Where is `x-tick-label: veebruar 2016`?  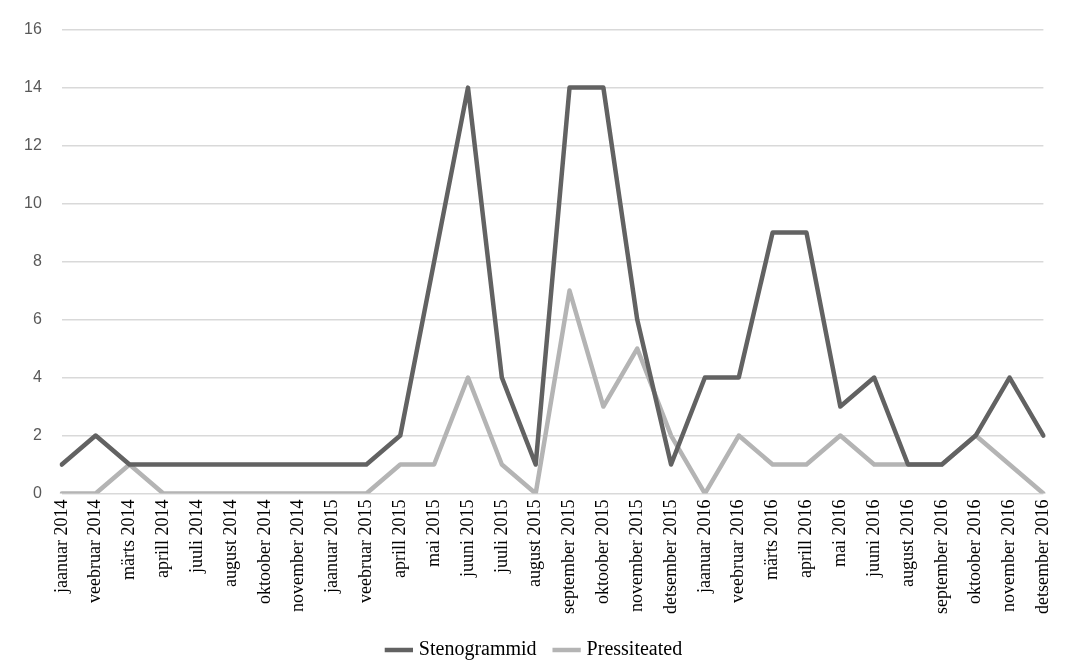
x-tick-label: veebruar 2016 is located at coordinates (737, 551).